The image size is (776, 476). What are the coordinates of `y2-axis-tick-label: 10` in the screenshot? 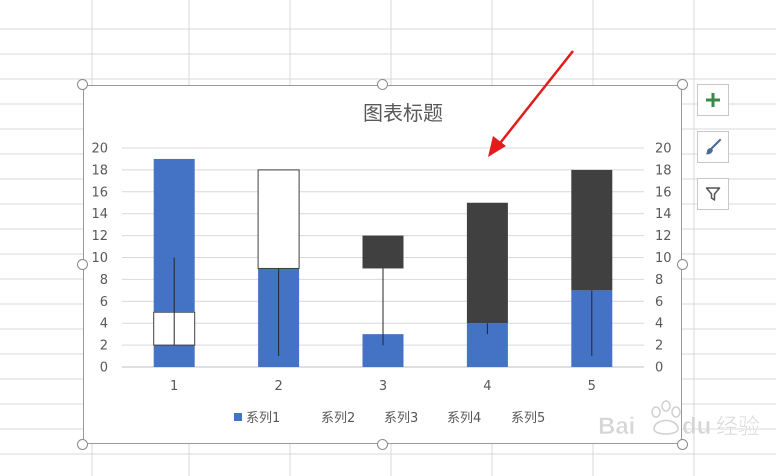 It's located at (663, 258).